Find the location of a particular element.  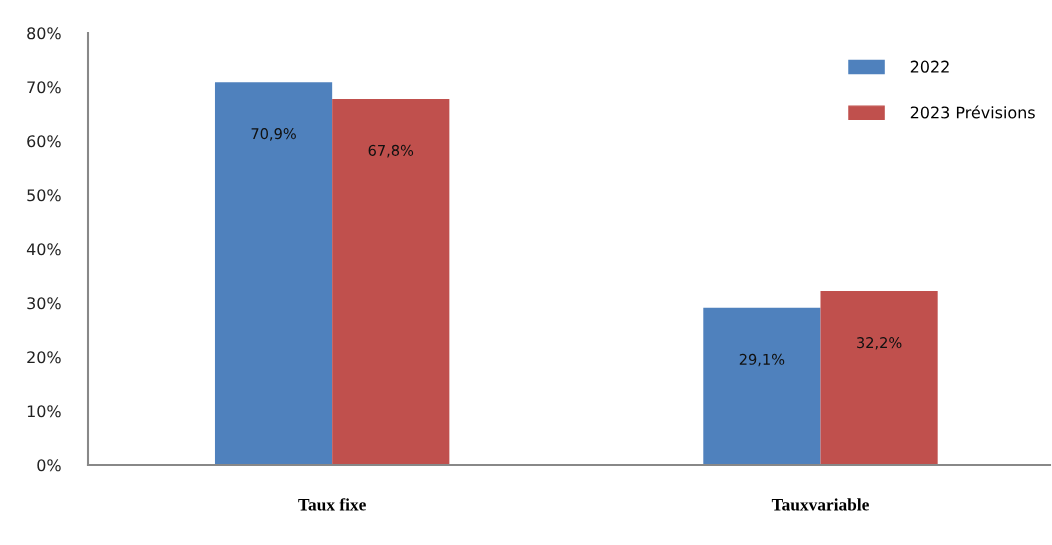

y-tick-label: 0% is located at coordinates (49, 465).